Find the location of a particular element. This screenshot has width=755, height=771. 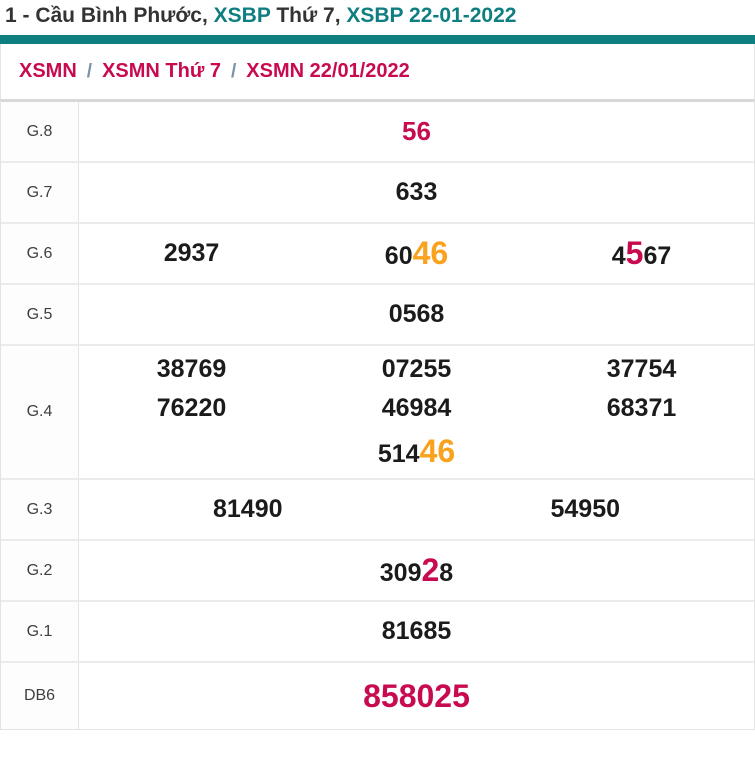

table-row: G.1 81685 is located at coordinates (377, 633).